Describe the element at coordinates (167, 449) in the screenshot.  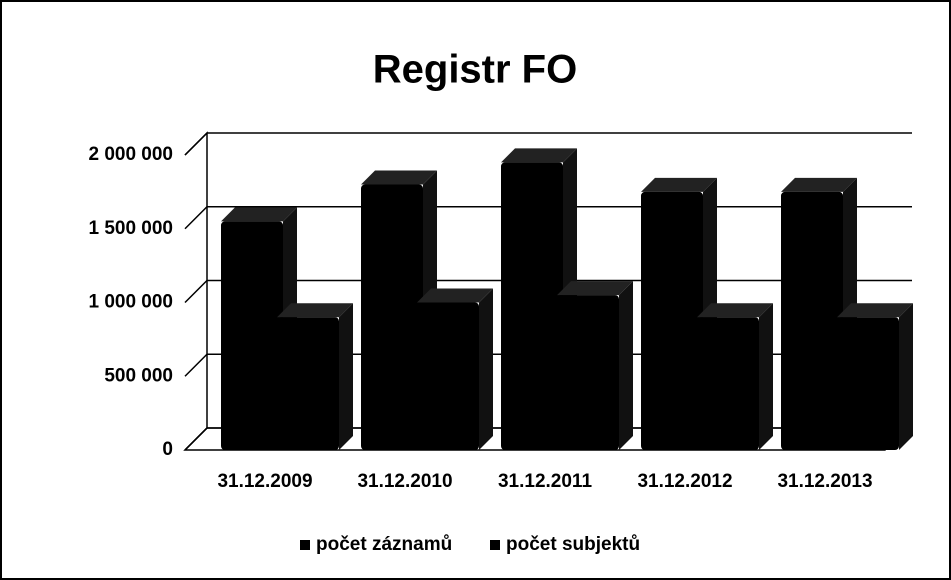
I see `y-tick-label: 0` at that location.